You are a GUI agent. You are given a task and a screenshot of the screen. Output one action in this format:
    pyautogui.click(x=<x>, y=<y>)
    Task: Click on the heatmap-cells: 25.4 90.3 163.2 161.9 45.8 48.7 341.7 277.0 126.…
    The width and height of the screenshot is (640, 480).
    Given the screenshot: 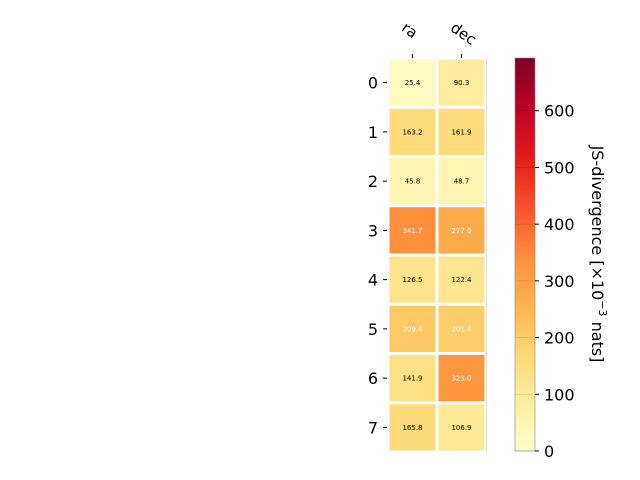 What is the action you would take?
    pyautogui.click(x=438, y=255)
    